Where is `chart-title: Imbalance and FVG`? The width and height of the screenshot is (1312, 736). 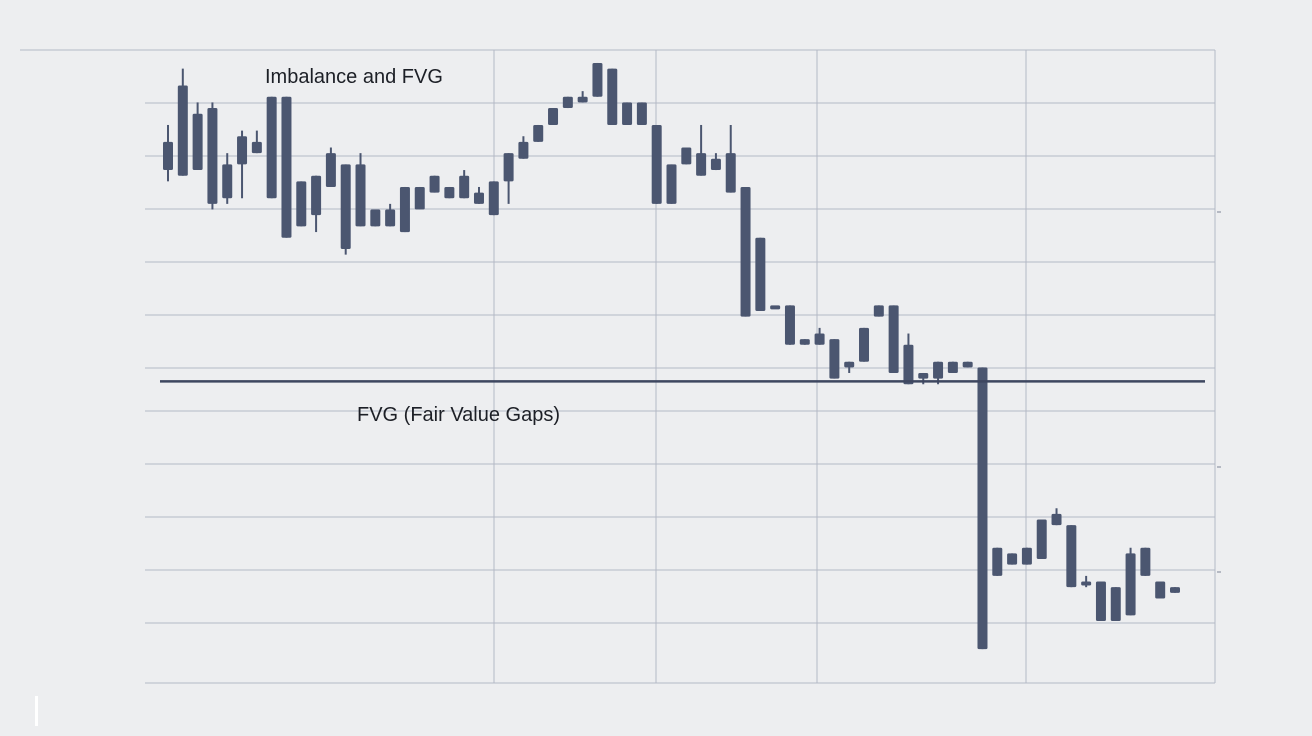
chart-title: Imbalance and FVG is located at coordinates (354, 77).